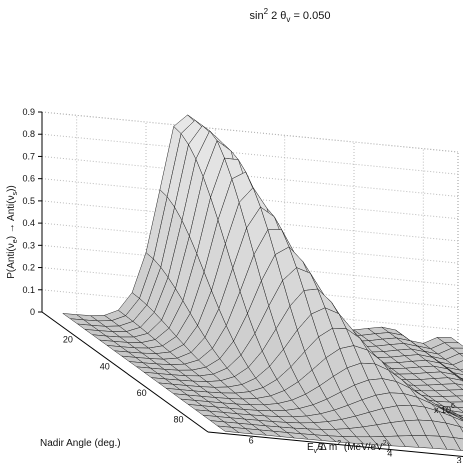 This screenshot has width=463, height=463. I want to click on z-tick-label: 0.8, so click(28, 134).